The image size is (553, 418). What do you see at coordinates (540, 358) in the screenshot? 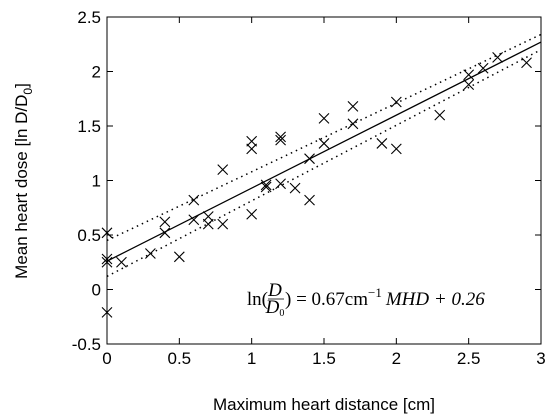
I see `x-tick-label: 3` at bounding box center [540, 358].